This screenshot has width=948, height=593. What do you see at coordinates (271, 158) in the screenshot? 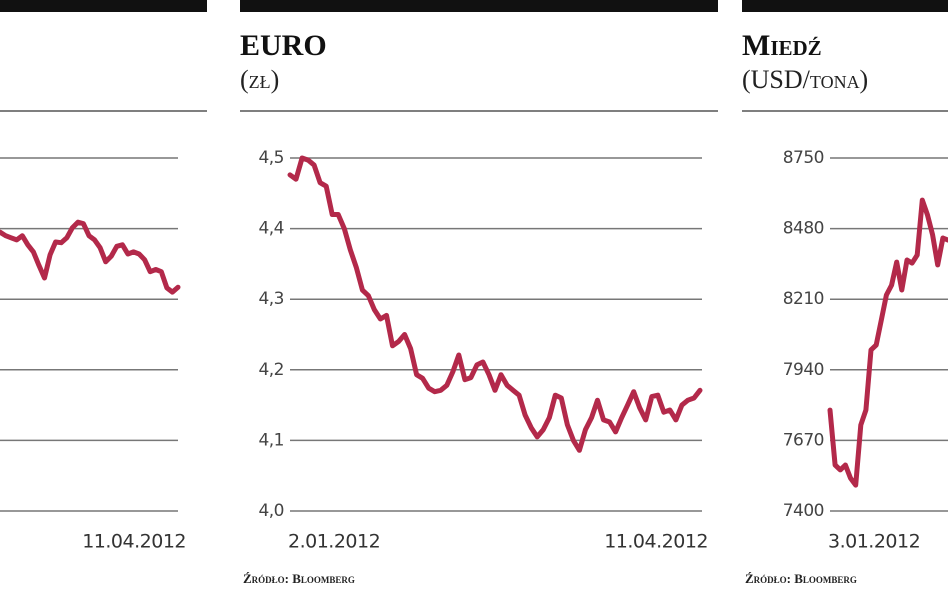
I see `y-tick-label: 4,5` at bounding box center [271, 158].